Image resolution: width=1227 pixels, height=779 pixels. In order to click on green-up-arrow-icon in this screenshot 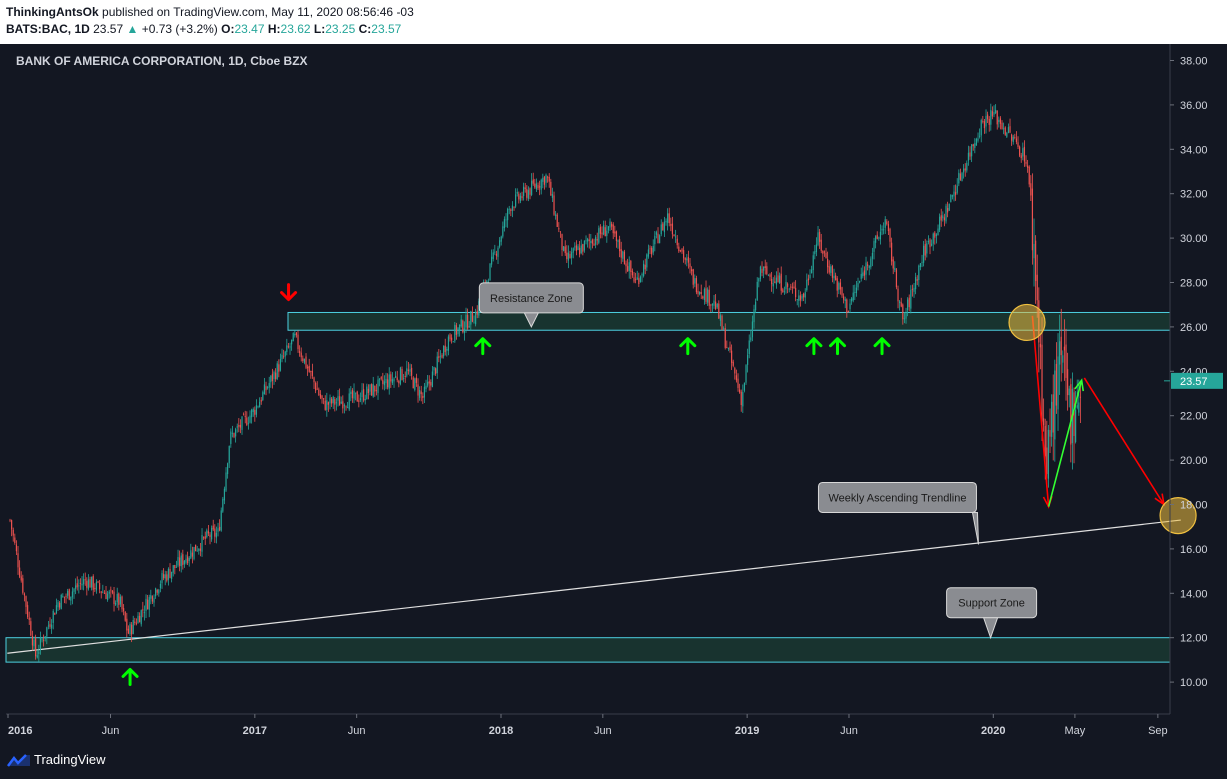, I will do `click(130, 676)`.